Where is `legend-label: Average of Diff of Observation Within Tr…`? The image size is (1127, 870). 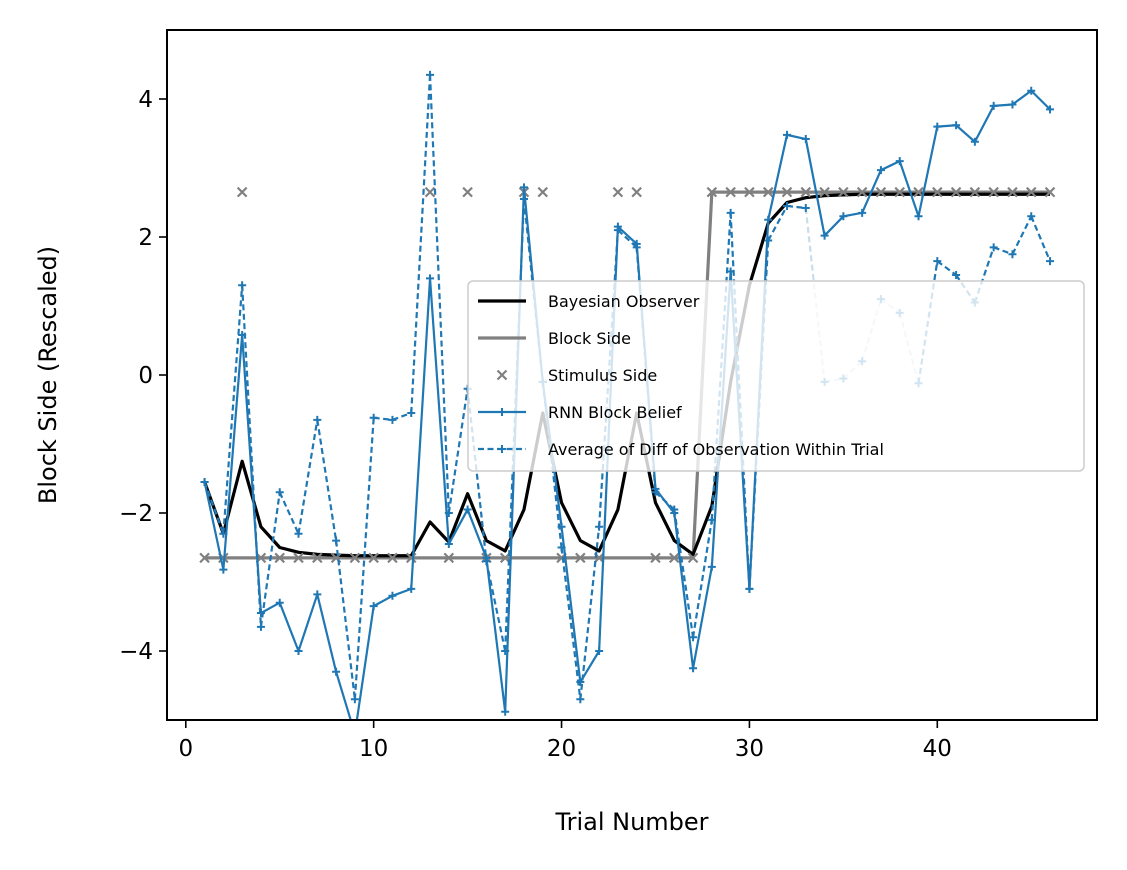 legend-label: Average of Diff of Observation Within Tr… is located at coordinates (716, 449).